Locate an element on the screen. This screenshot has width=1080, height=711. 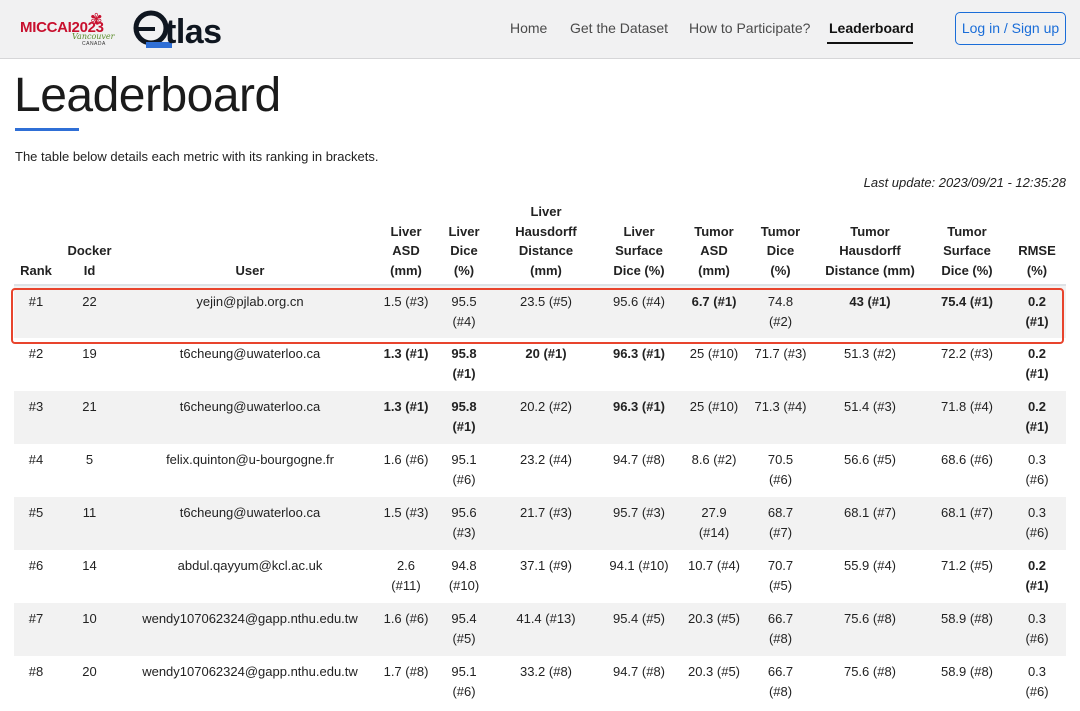
nav-get-dataset: Get the Dataset is located at coordinates (619, 28).